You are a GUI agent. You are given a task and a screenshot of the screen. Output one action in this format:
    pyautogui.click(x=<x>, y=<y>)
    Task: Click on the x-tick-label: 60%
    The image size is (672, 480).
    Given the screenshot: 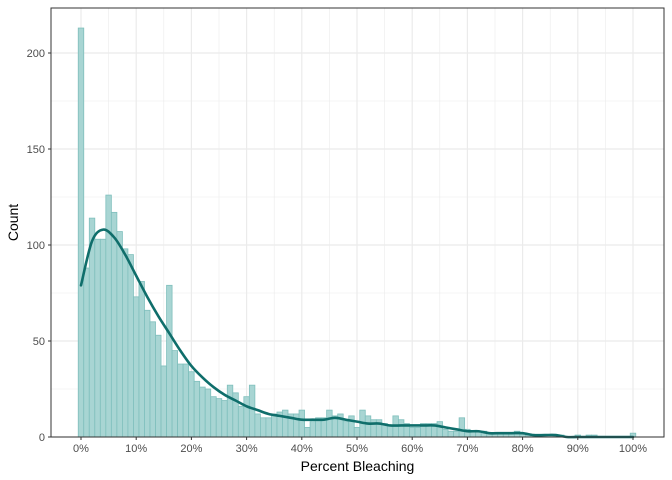 What is the action you would take?
    pyautogui.click(x=412, y=449)
    